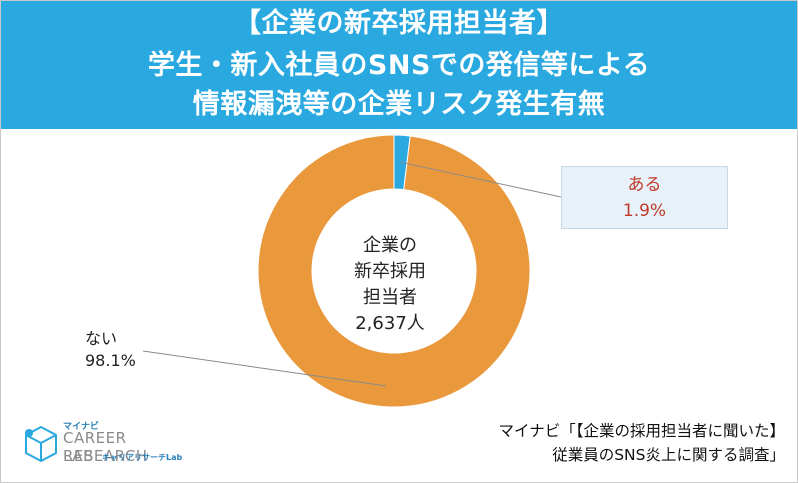  I want to click on data-label-nai: ない 98.1%, so click(110, 350).